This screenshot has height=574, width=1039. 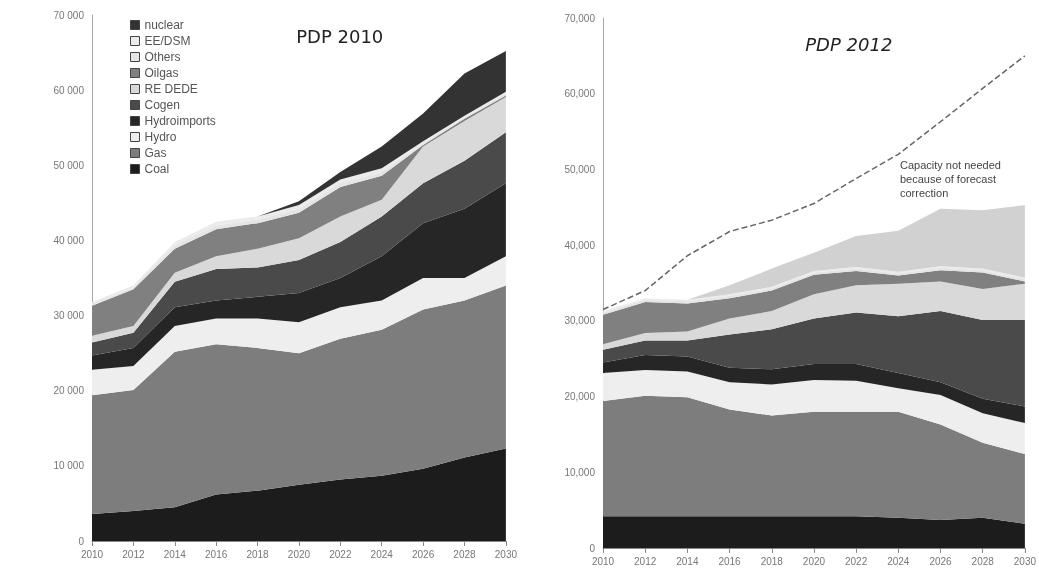 What do you see at coordinates (580, 397) in the screenshot?
I see `y-tick-label: 20,000` at bounding box center [580, 397].